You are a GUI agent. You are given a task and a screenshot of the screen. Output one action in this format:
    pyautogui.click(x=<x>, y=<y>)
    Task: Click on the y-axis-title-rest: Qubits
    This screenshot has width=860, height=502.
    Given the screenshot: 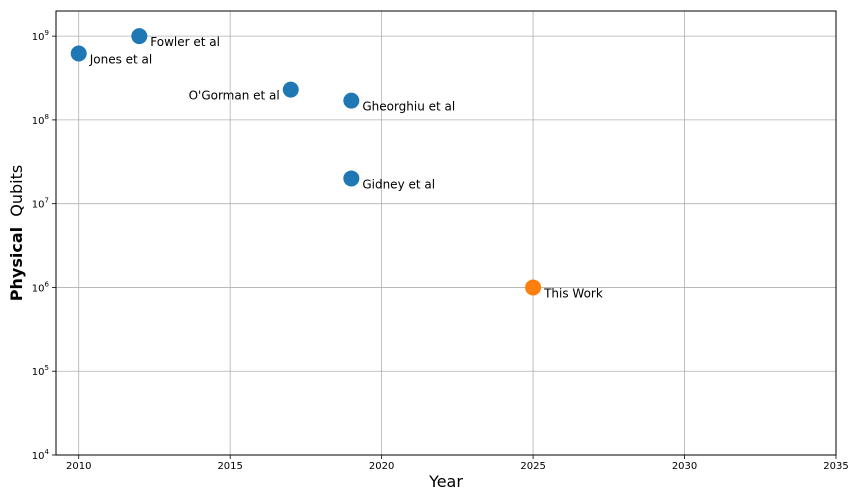 What is the action you would take?
    pyautogui.click(x=16, y=191)
    